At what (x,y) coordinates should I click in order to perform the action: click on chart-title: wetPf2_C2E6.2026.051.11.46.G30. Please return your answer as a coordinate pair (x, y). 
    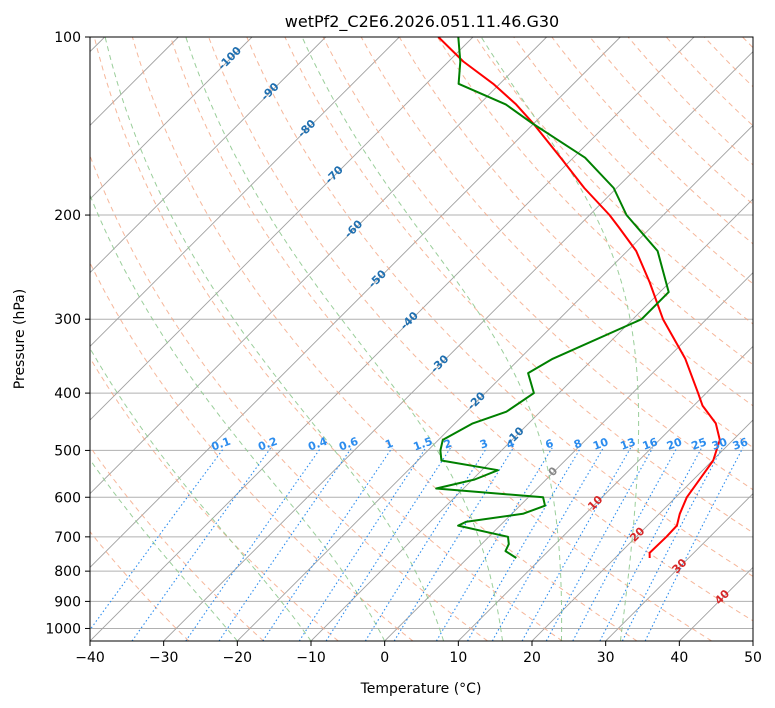
    Looking at the image, I should click on (422, 22).